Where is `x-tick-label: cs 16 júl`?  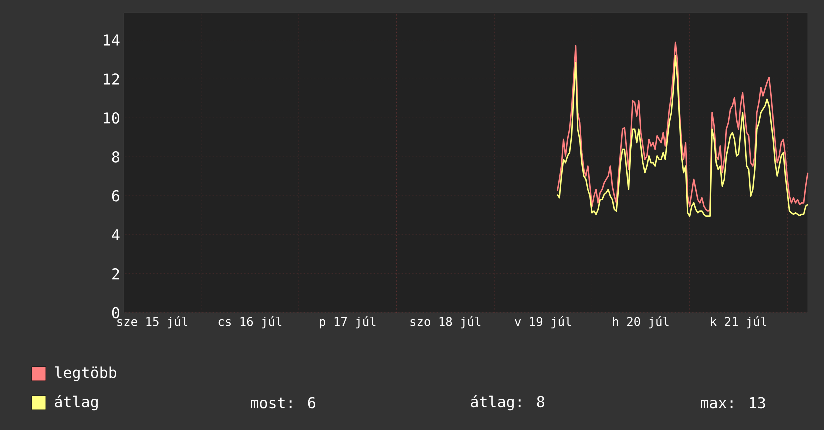 x-tick-label: cs 16 júl is located at coordinates (250, 322).